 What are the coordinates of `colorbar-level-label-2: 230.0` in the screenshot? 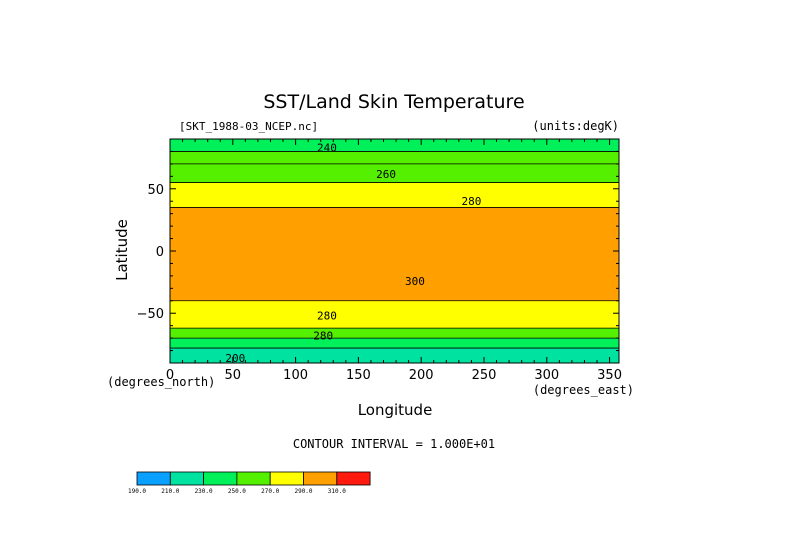 It's located at (204, 491).